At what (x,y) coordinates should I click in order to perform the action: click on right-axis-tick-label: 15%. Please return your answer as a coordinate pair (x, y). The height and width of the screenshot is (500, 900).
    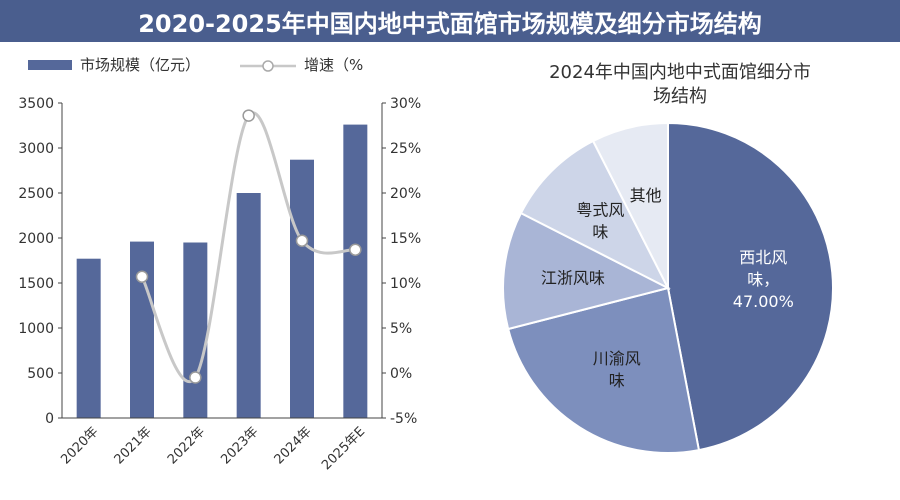
    Looking at the image, I should click on (405, 239).